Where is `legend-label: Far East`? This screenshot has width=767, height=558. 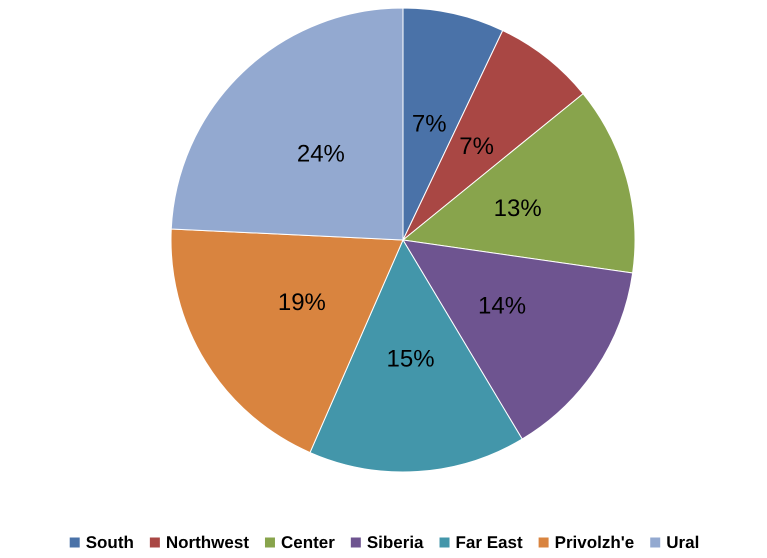 legend-label: Far East is located at coordinates (489, 542).